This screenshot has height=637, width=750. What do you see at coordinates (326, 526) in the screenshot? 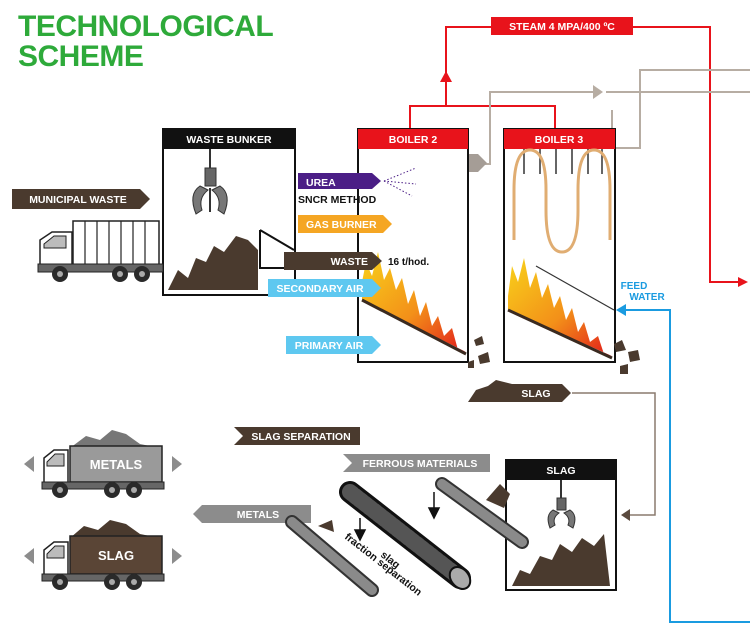
I see `metal-chip` at bounding box center [326, 526].